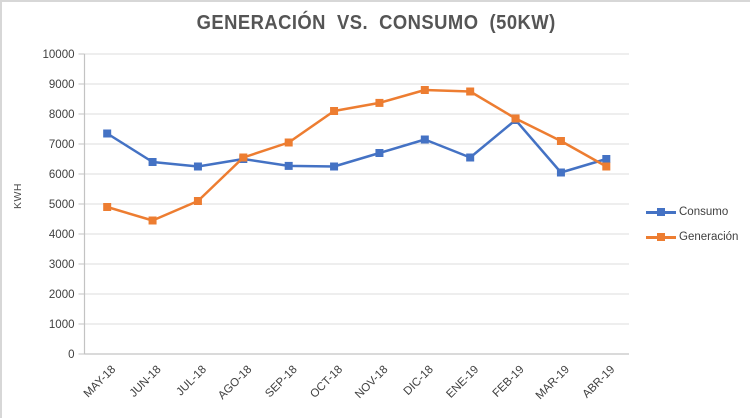  Describe the element at coordinates (62, 175) in the screenshot. I see `y-tick-label: 6000` at that location.